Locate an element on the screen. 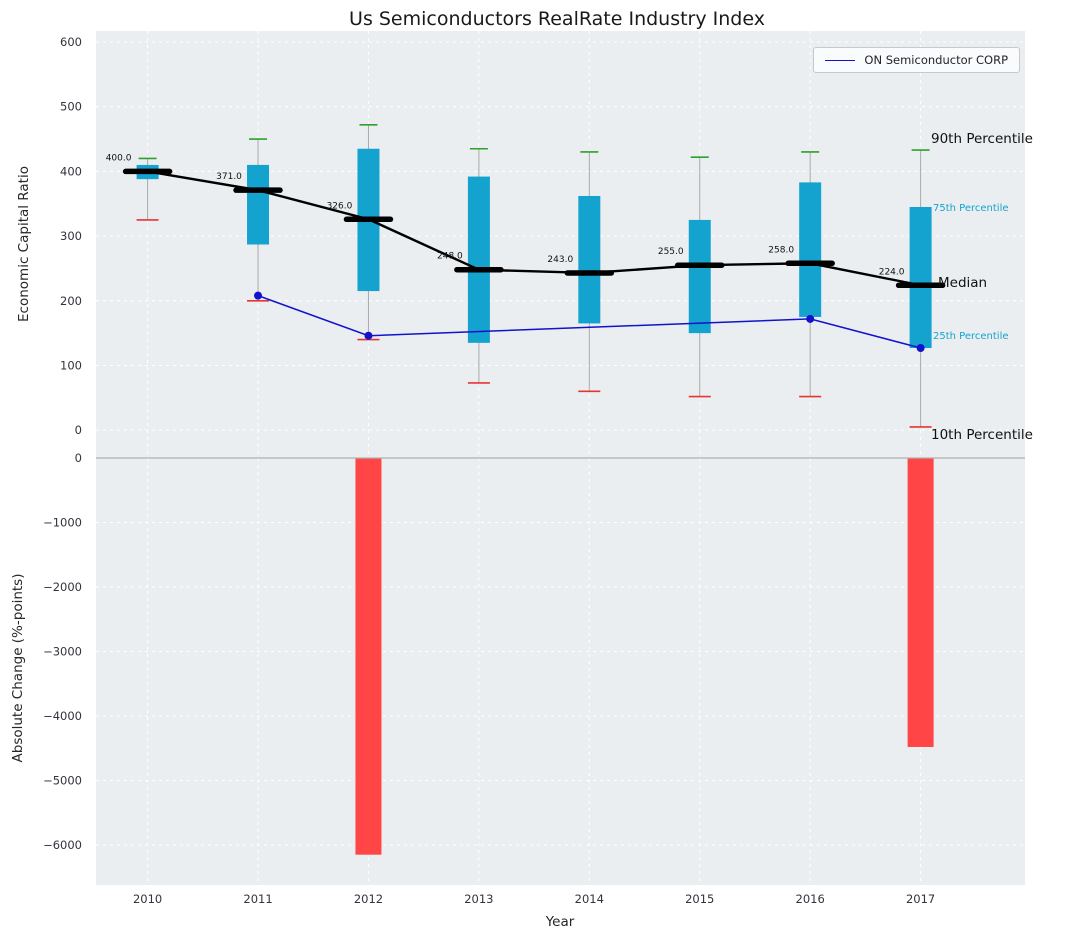  y-tick-bottom--6000: −6000 is located at coordinates (62, 845).